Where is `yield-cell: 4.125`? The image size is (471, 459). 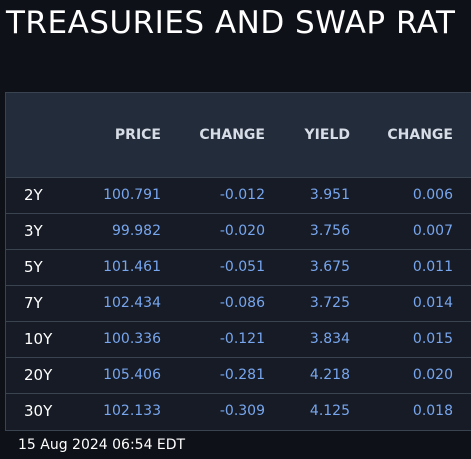 yield-cell: 4.125 is located at coordinates (329, 411).